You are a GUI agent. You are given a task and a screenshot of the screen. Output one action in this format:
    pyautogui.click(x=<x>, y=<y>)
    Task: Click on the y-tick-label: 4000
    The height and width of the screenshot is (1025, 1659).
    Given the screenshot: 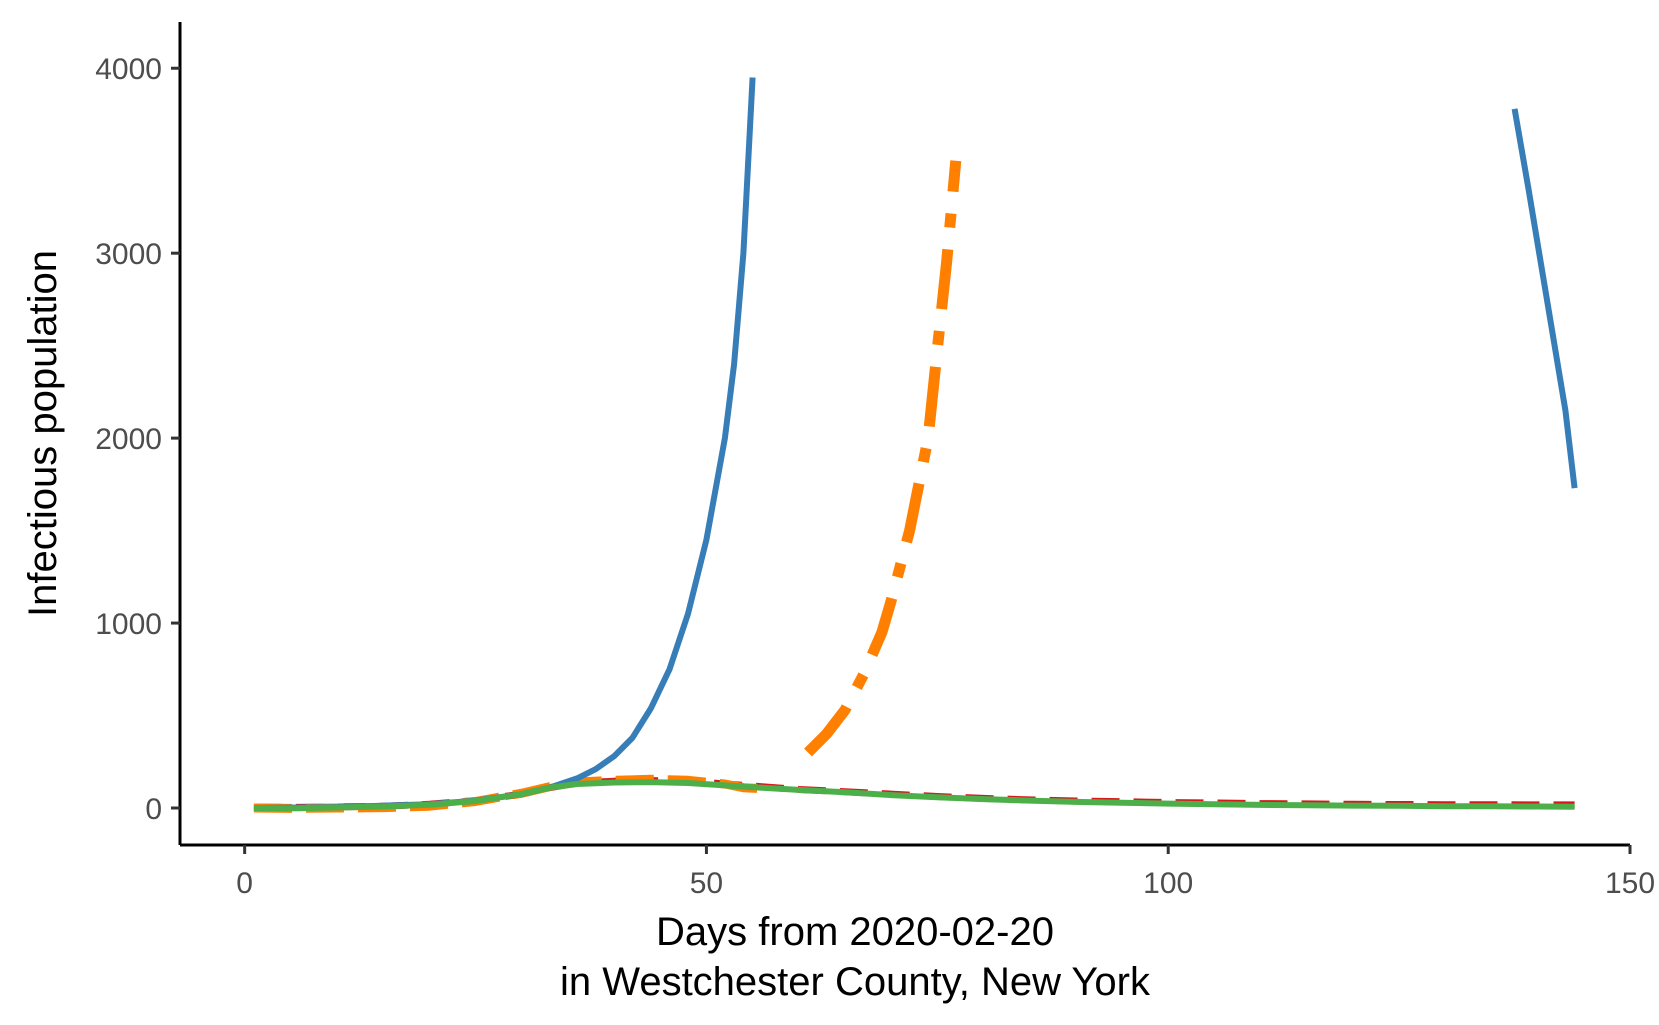 What is the action you would take?
    pyautogui.click(x=128, y=69)
    